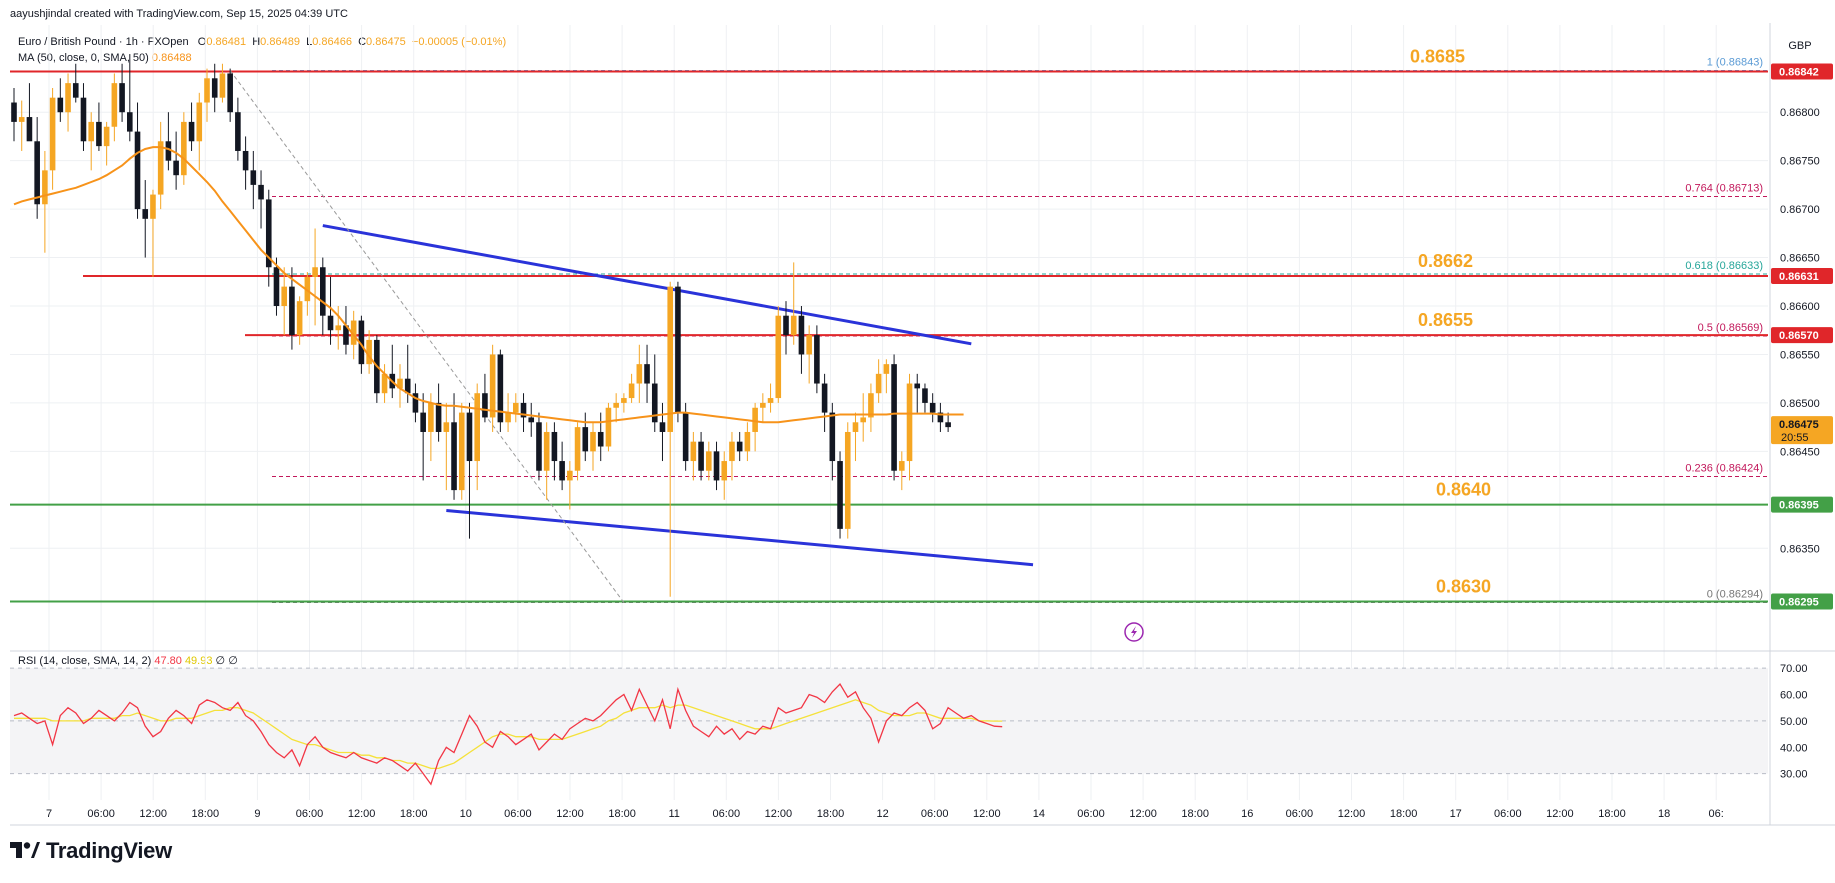 The height and width of the screenshot is (883, 1835). What do you see at coordinates (105, 58) in the screenshot?
I see `ma-legend: MA (50, close, 0, SMA, 50) 0.86488` at bounding box center [105, 58].